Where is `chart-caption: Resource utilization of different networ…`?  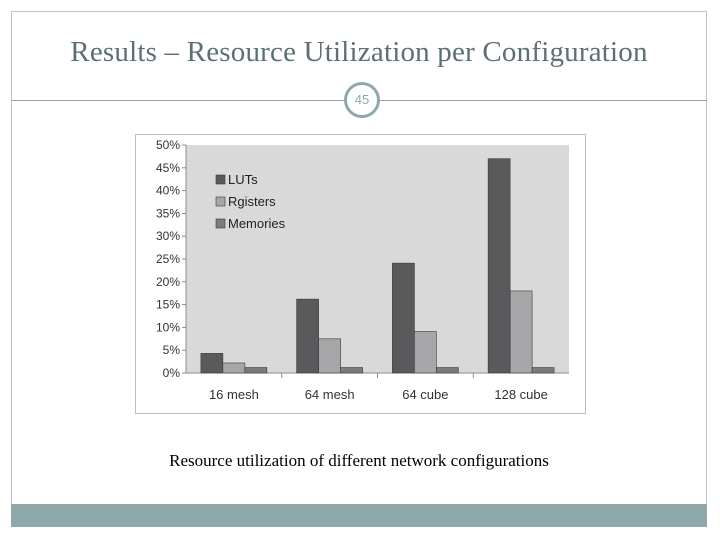
chart-caption: Resource utilization of different networ… is located at coordinates (359, 460).